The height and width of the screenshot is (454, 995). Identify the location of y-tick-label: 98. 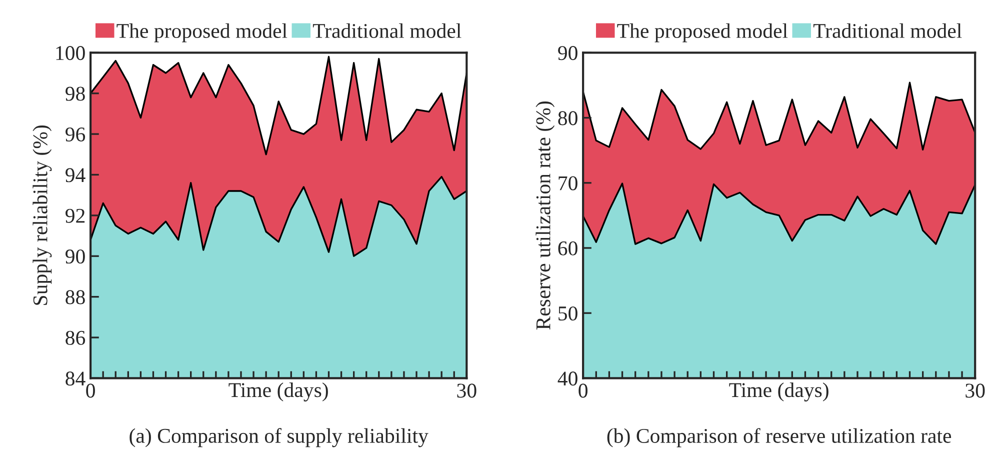
(75, 93).